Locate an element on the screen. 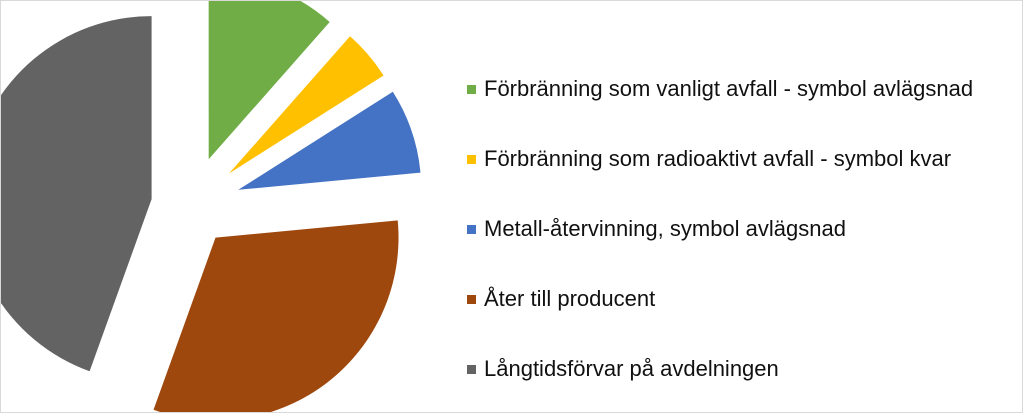 This screenshot has width=1023, height=413. legend-label: Metall-återvinning, symbol avlägsnad is located at coordinates (665, 228).